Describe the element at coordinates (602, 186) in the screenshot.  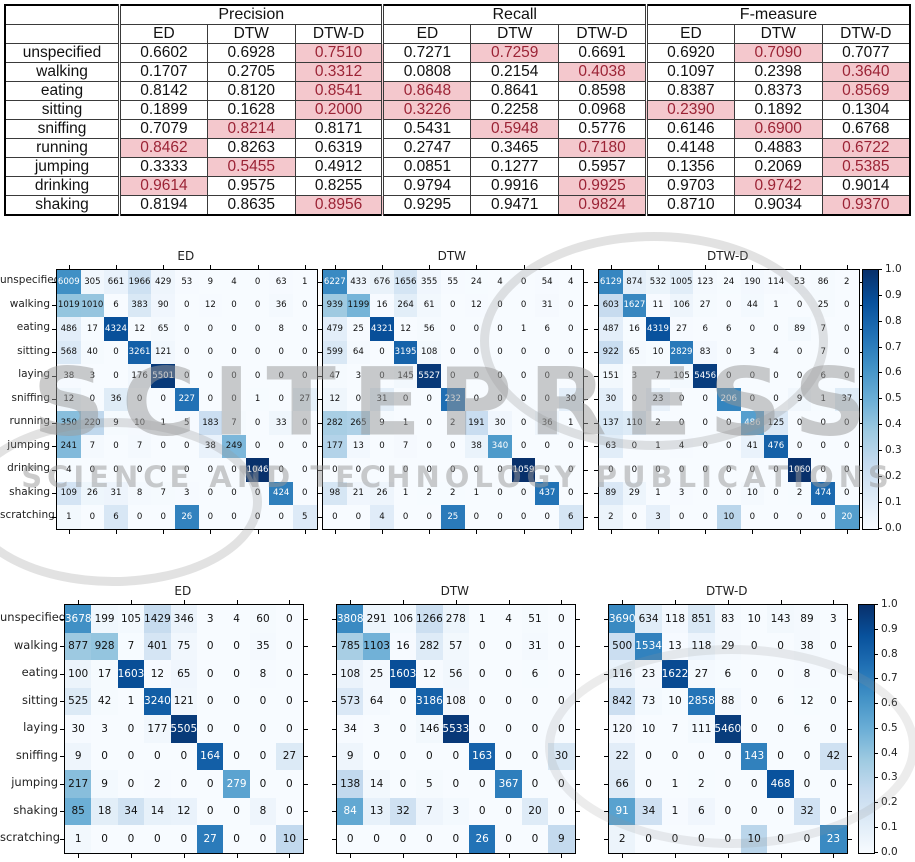
I see `metric-value-cell: 0.9925` at that location.